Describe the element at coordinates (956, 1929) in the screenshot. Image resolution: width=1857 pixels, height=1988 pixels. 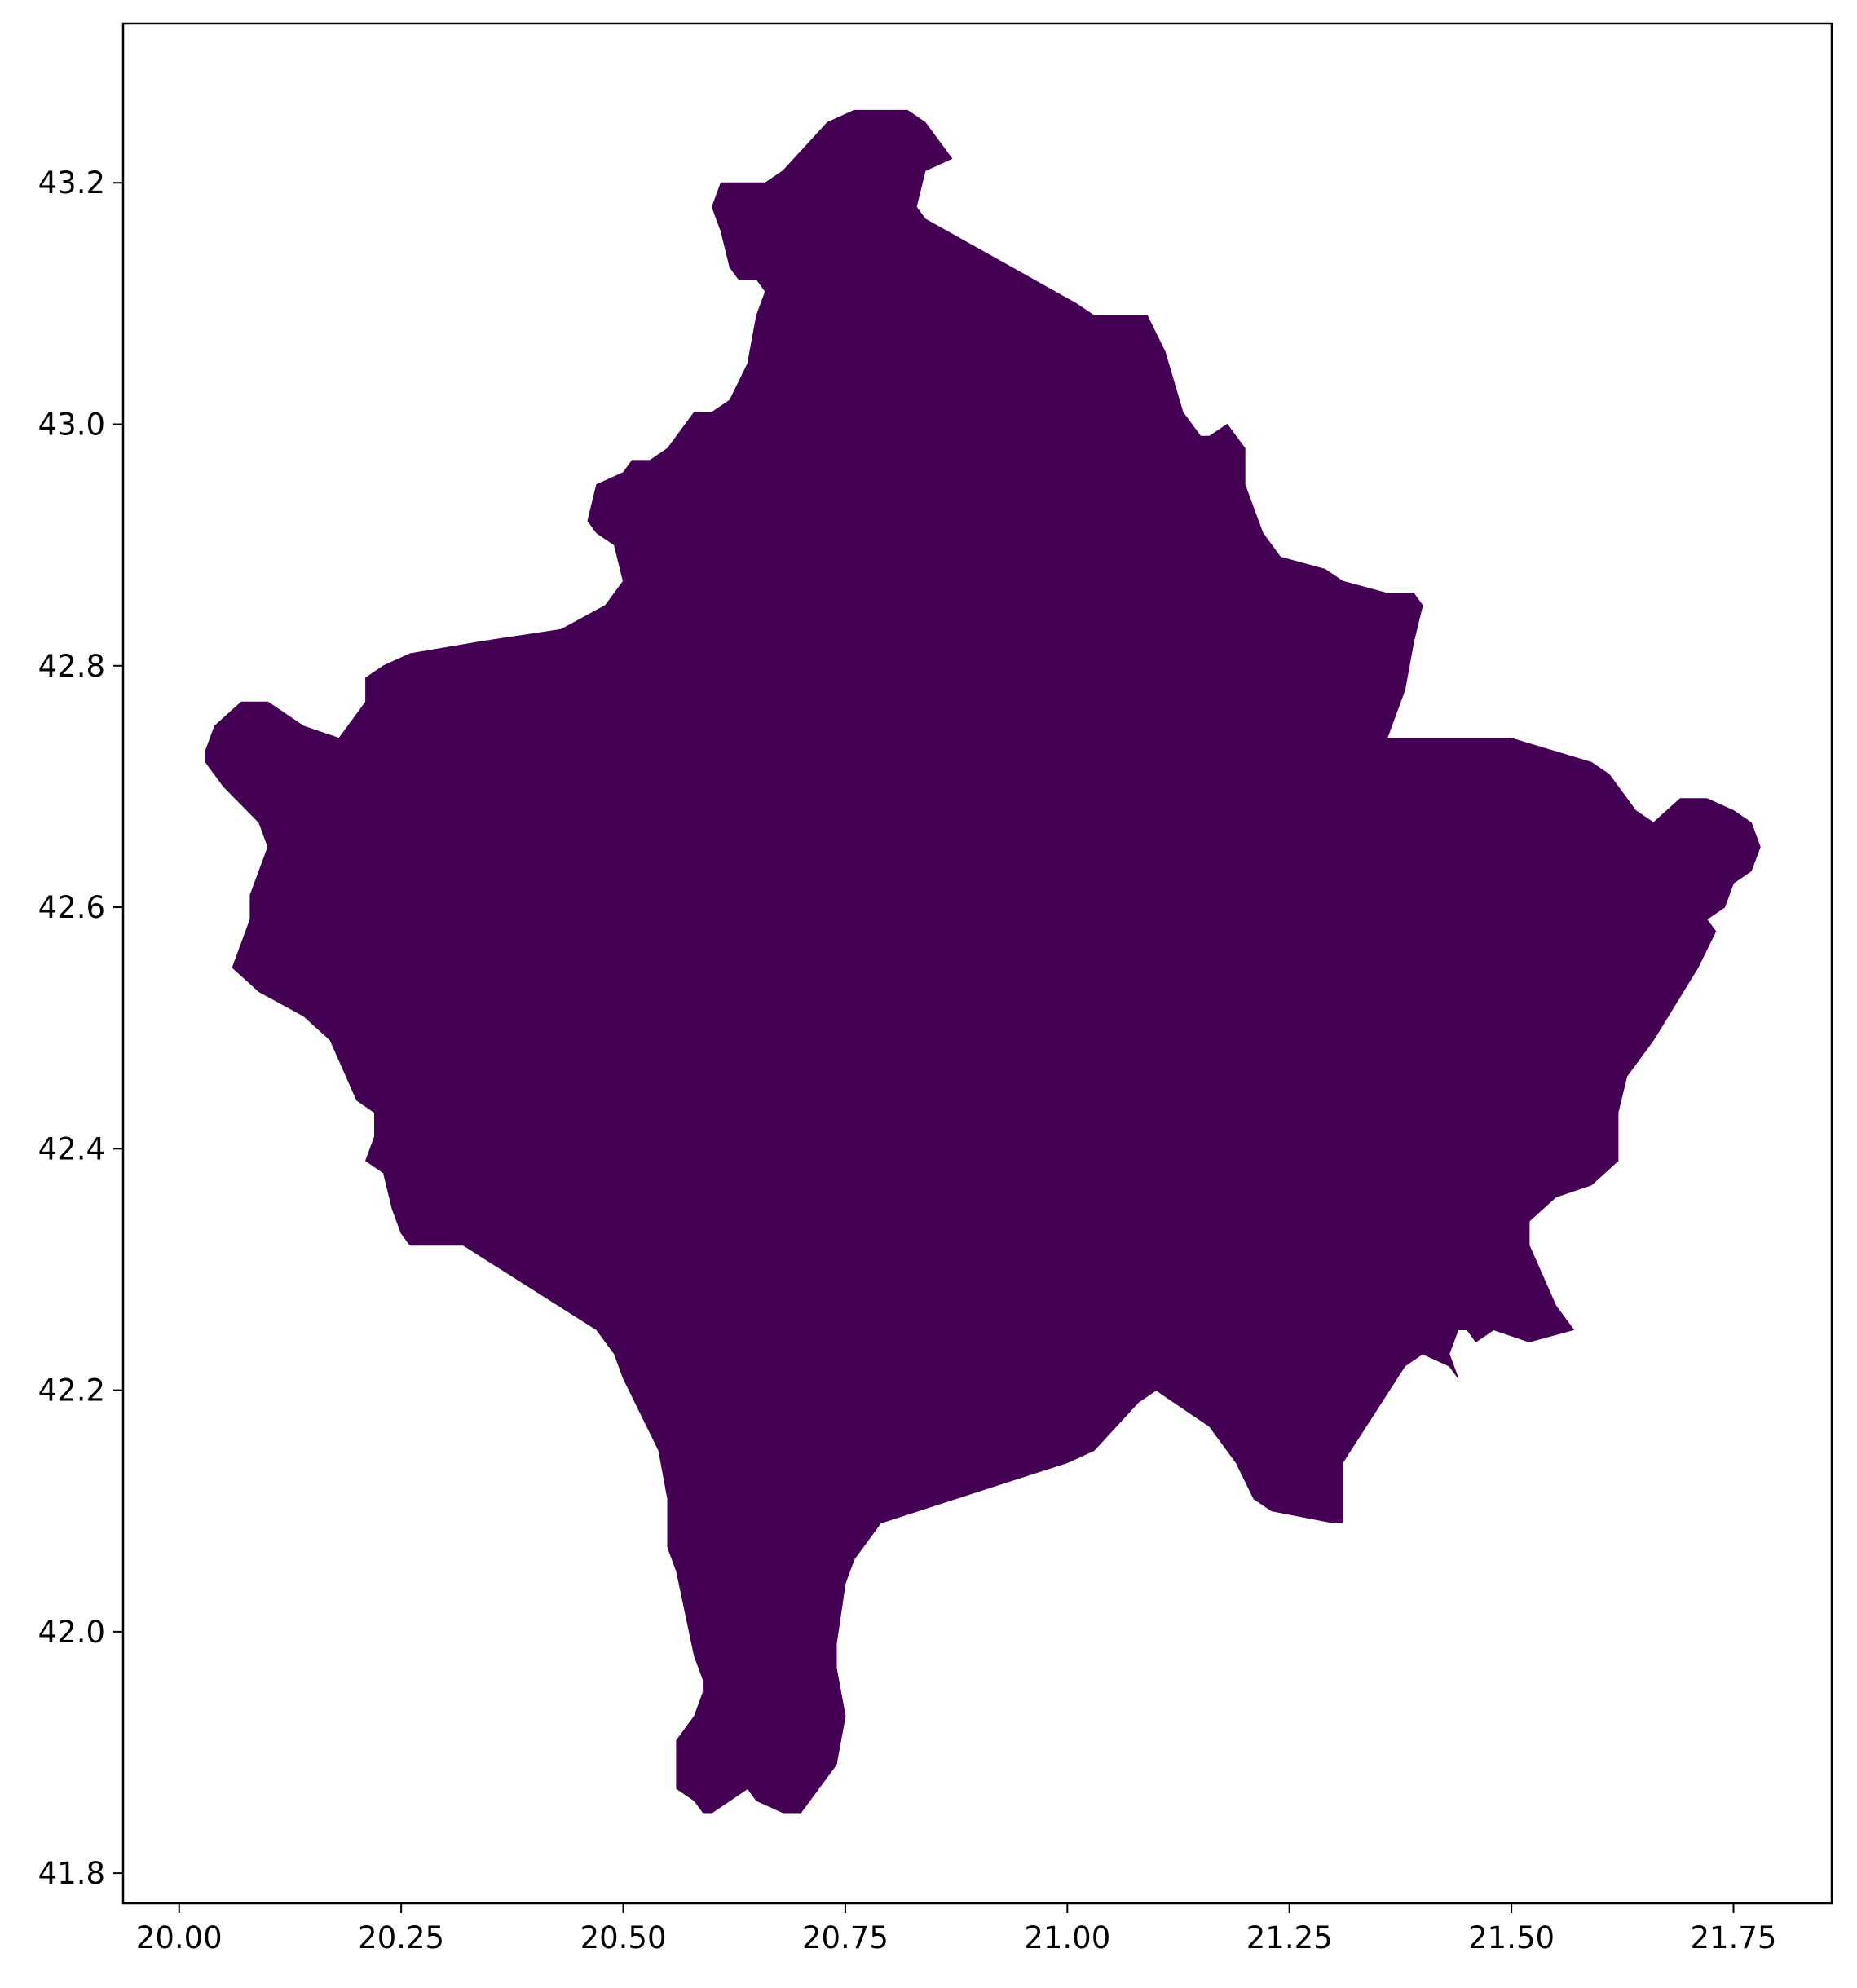
I see `x-axis: 20.00 20.25 20.50 20.75 21.00 21.25 21.50 21.75` at that location.